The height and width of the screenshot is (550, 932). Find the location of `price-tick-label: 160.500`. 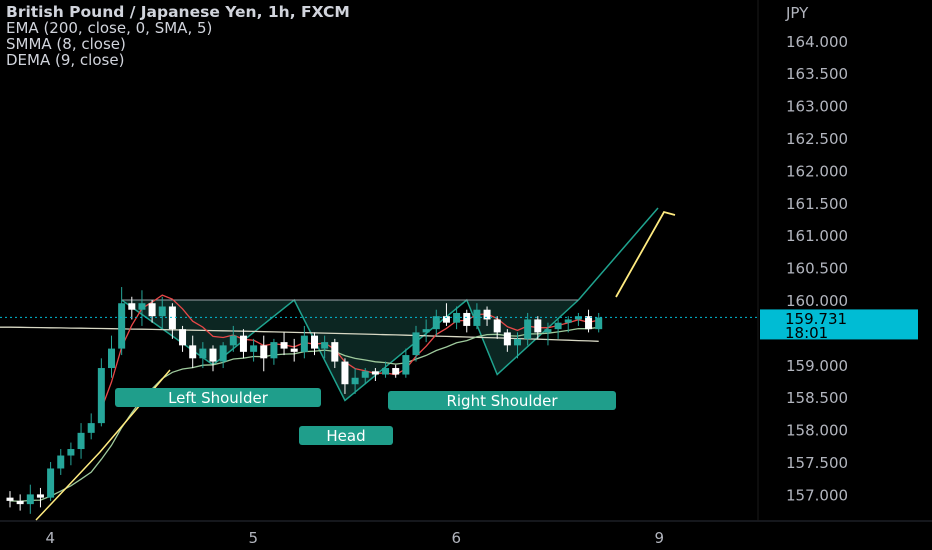

price-tick-label: 160.500 is located at coordinates (817, 269).